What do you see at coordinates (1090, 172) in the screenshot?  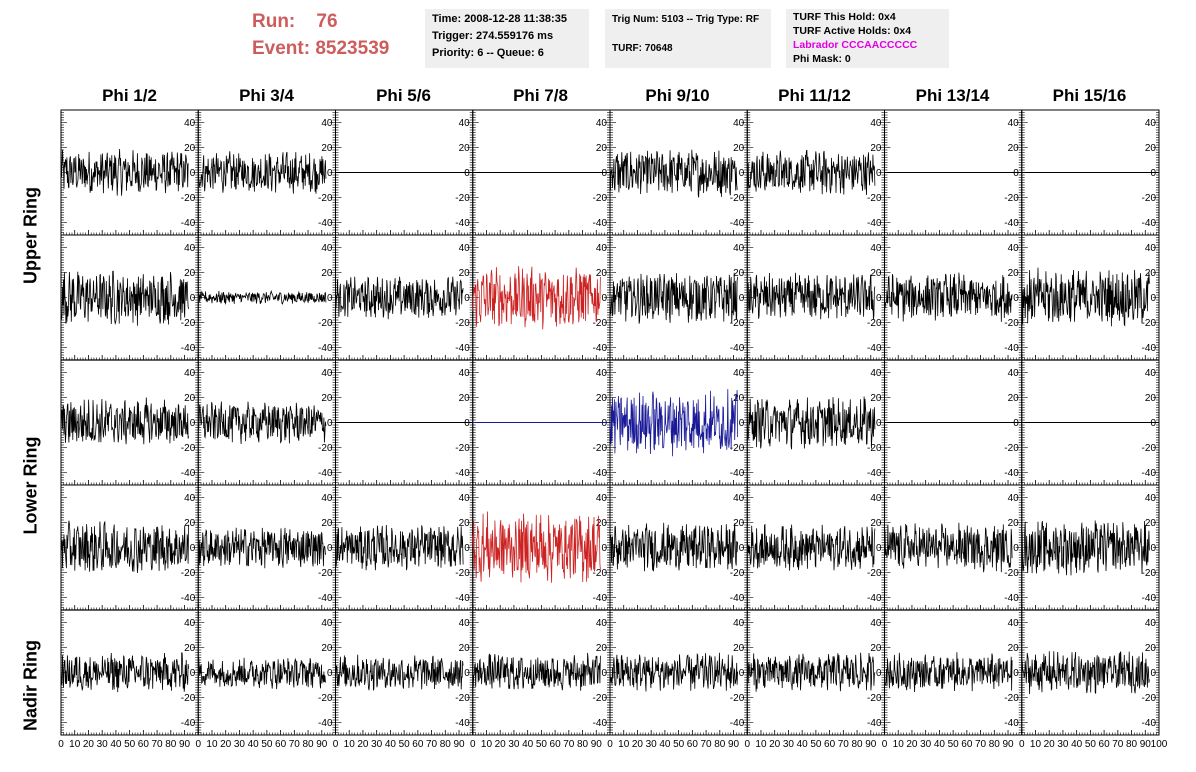 I see `panel-r0-c7: -40 -20 0 20 40` at bounding box center [1090, 172].